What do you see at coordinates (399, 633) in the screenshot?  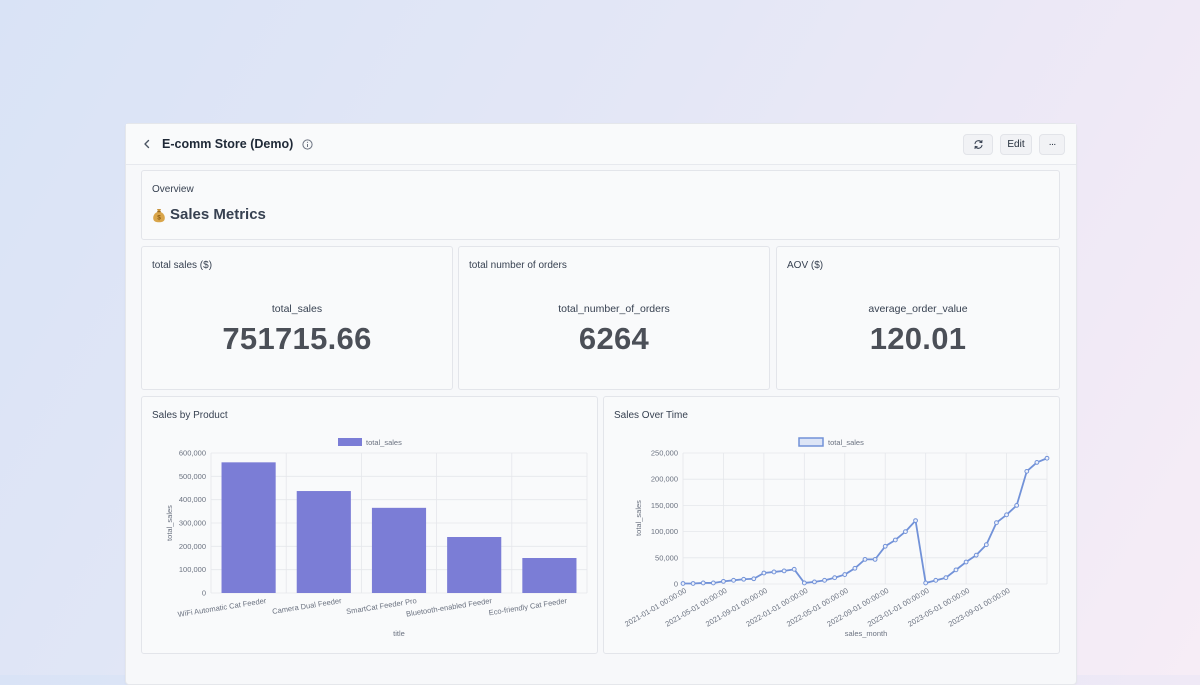 I see `x-axis-label: title` at bounding box center [399, 633].